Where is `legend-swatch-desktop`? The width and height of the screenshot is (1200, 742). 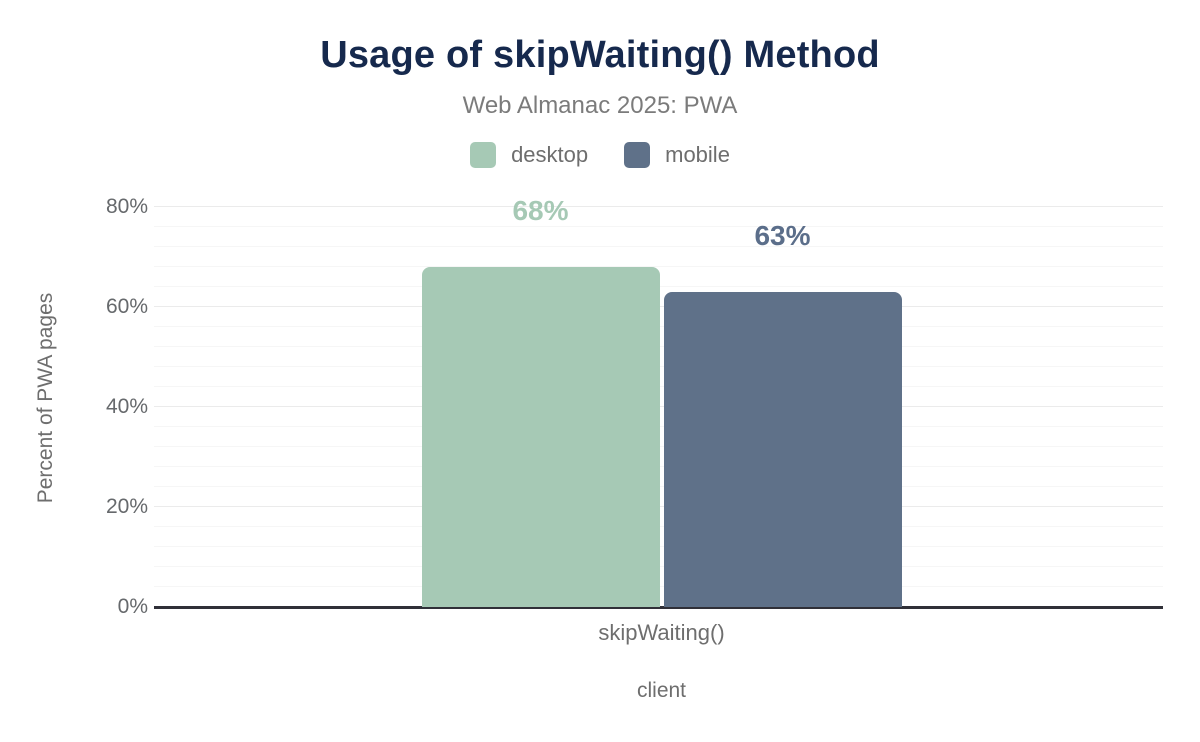 legend-swatch-desktop is located at coordinates (483, 155).